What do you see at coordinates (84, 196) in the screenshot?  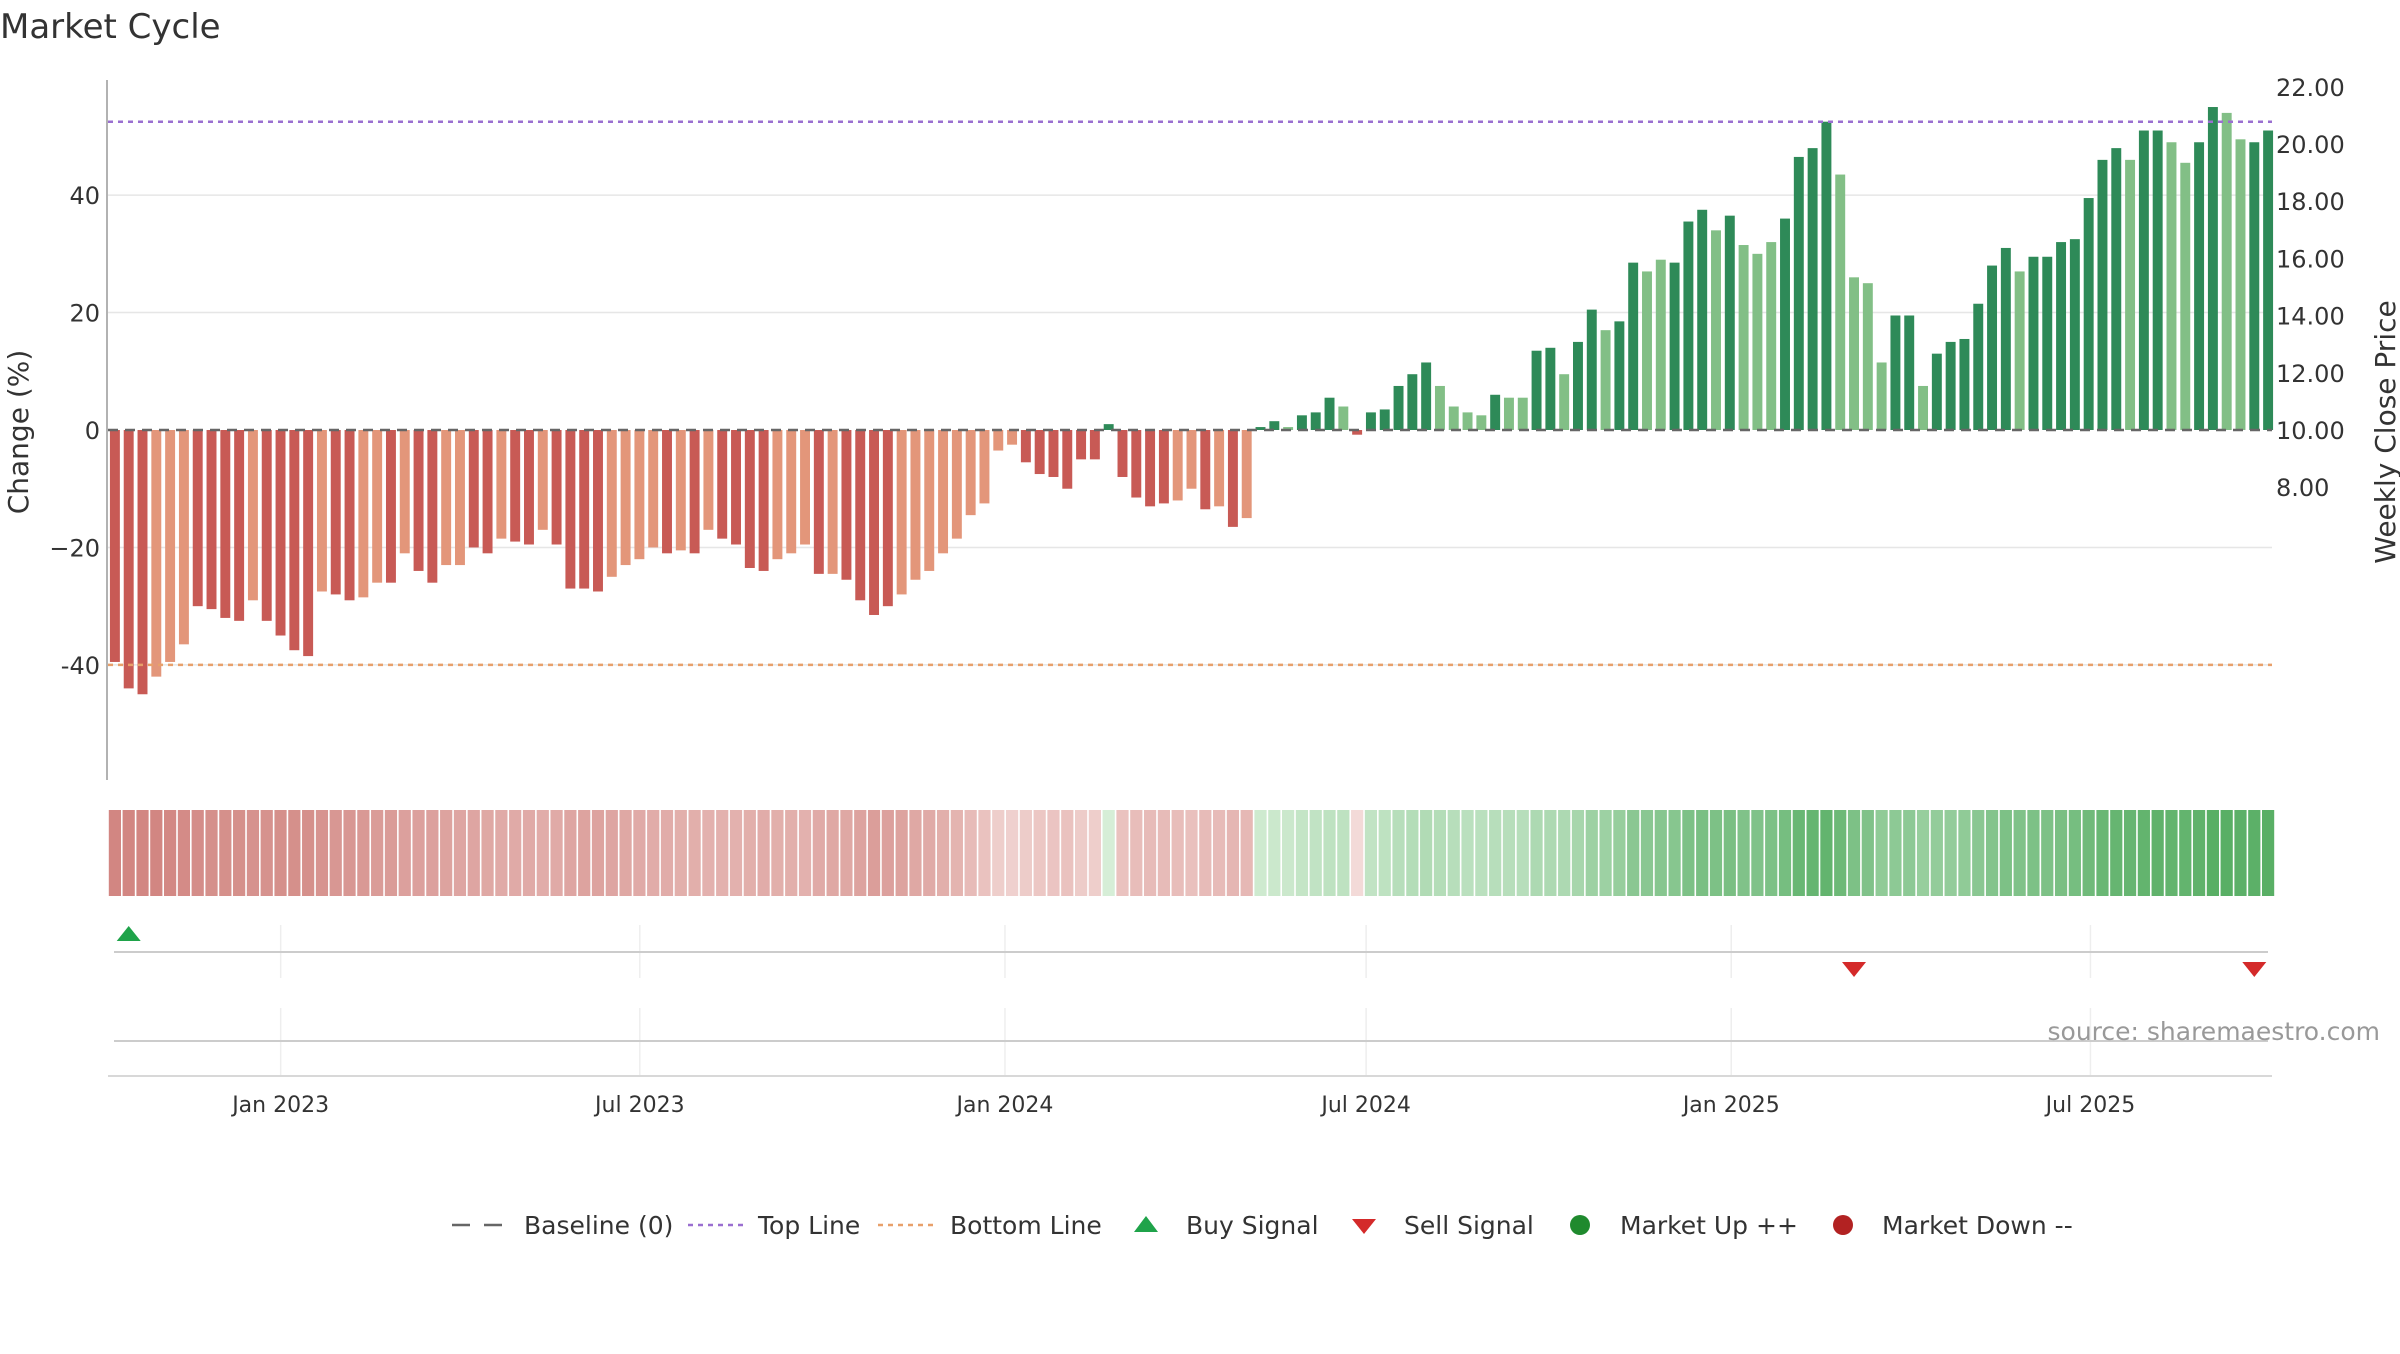 I see `y-tick-0: 40` at bounding box center [84, 196].